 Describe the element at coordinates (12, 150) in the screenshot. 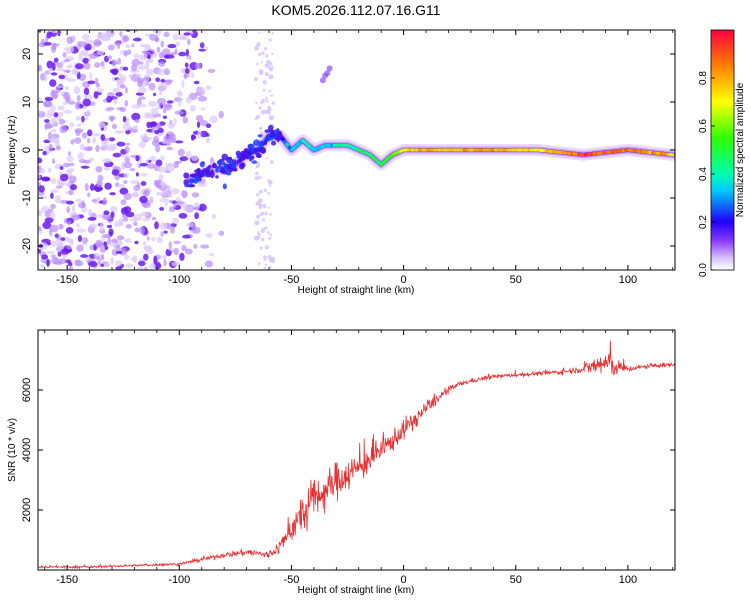

I see `spectrogram-y-label: Frequency (Hz)` at that location.